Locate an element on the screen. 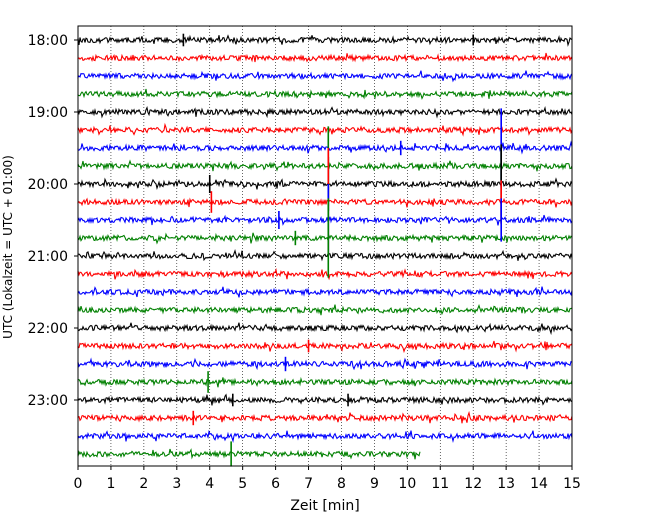 The height and width of the screenshot is (520, 650). x-axis-ticks: 0 1 2 3 4 5 6 7 8 9 10 11 12 13 14 15 is located at coordinates (327, 479).